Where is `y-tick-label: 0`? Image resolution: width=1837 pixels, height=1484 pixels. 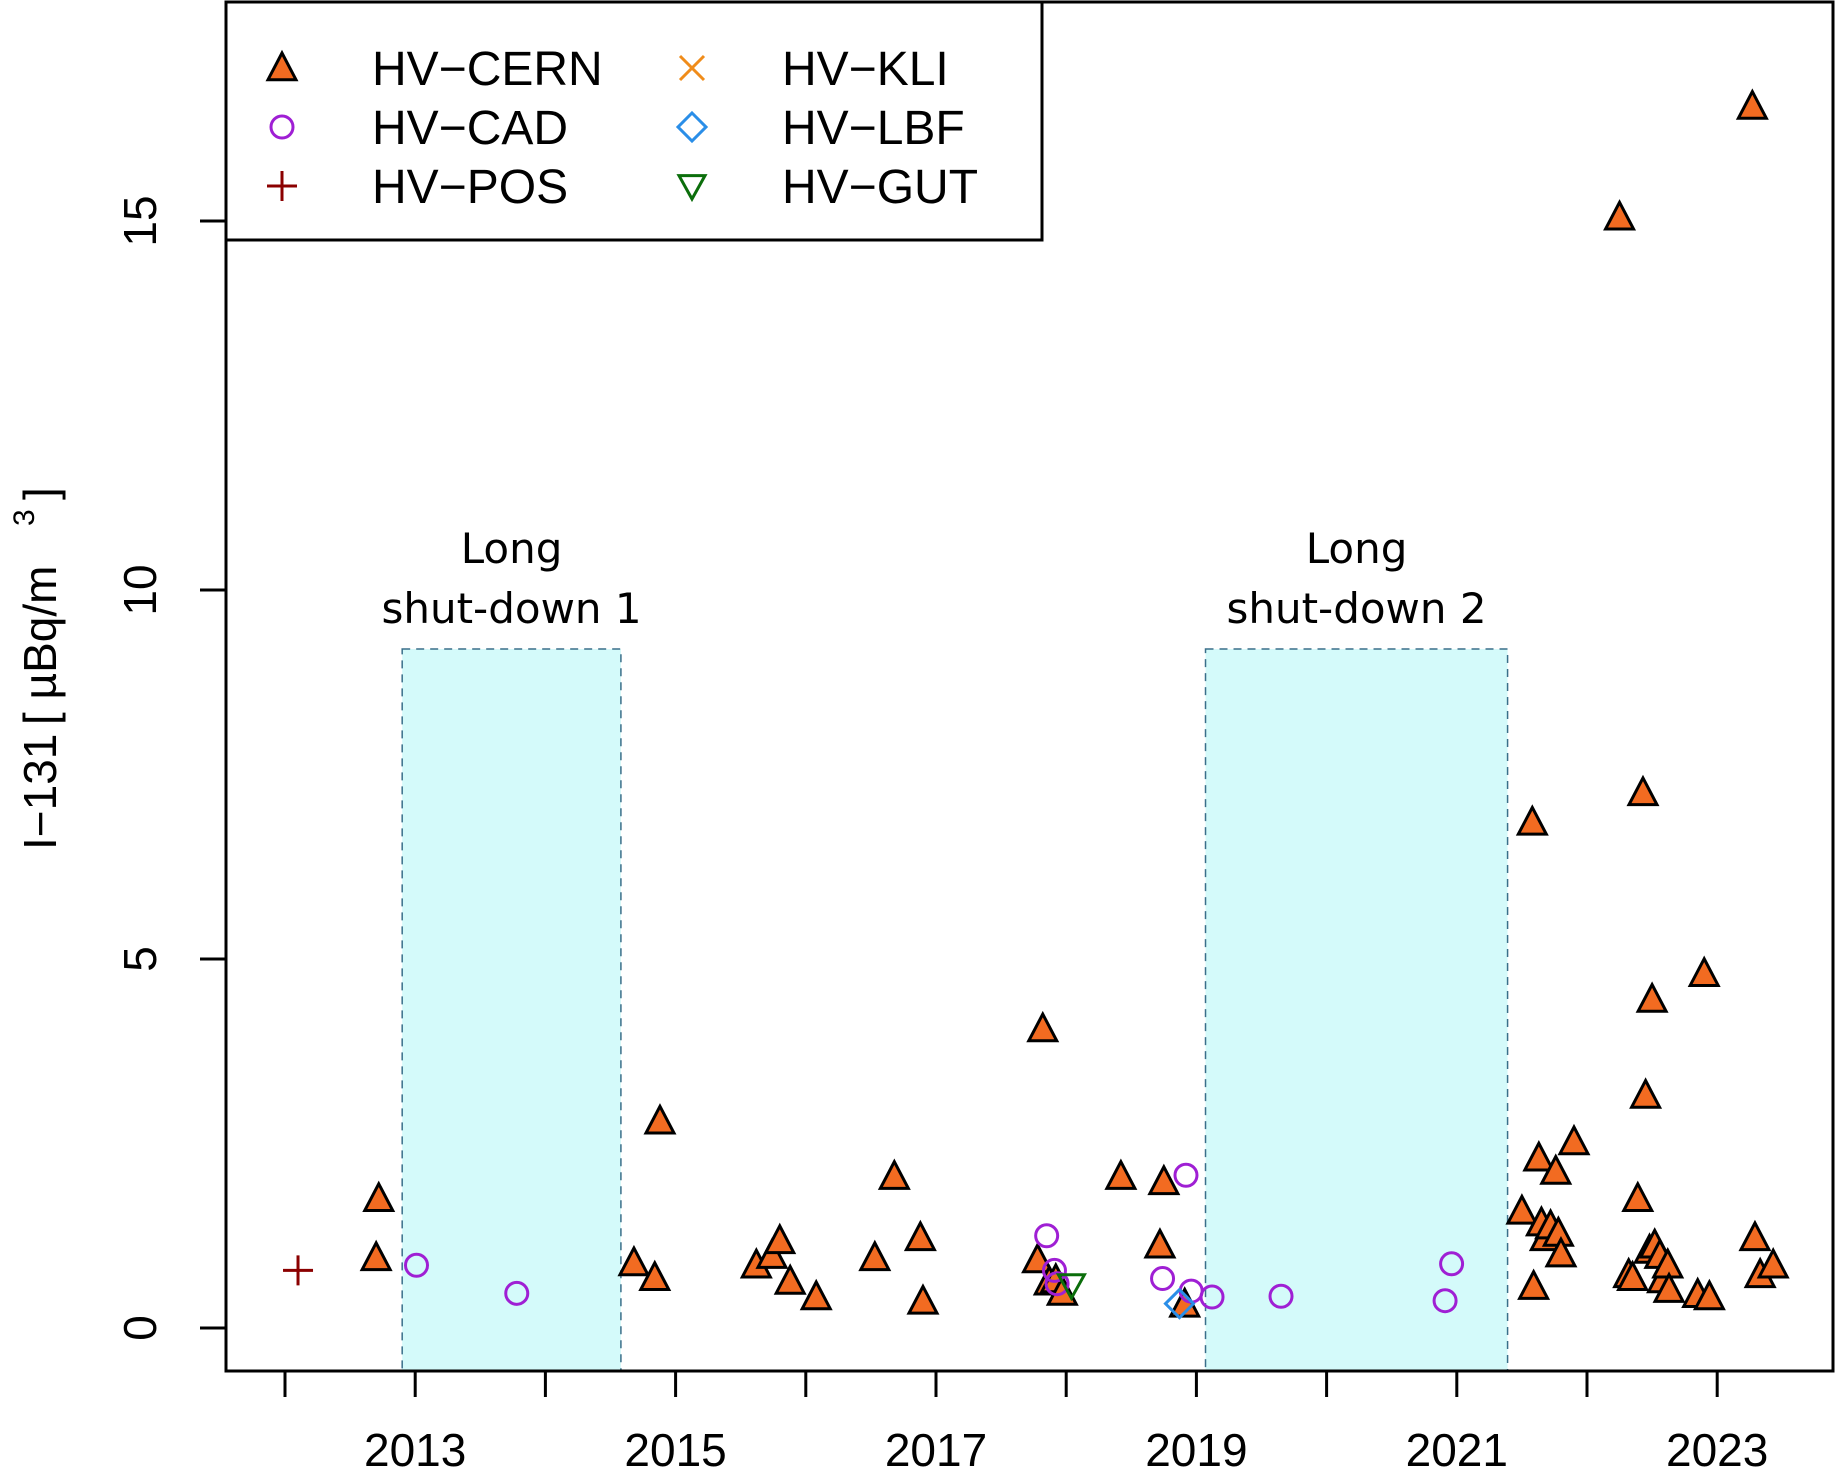 y-tick-label: 0 is located at coordinates (140, 1328).